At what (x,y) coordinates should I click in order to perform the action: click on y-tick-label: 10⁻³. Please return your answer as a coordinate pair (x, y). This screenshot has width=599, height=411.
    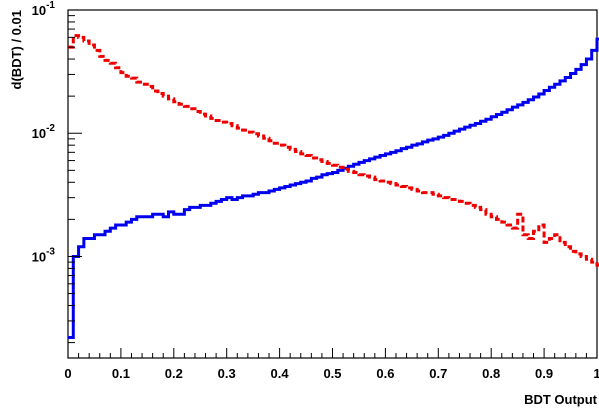
    Looking at the image, I should click on (44, 255).